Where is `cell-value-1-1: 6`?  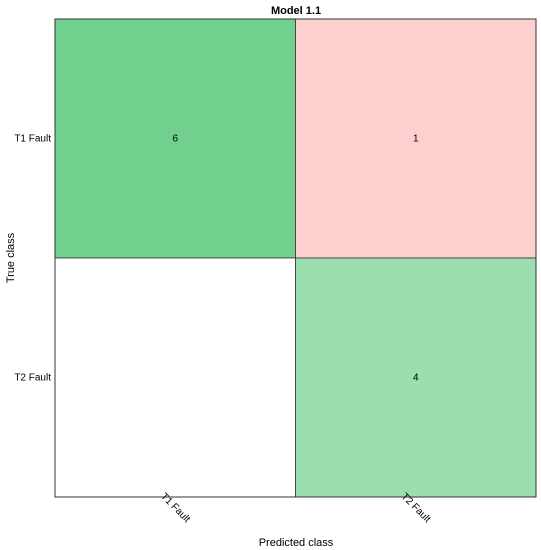
cell-value-1-1: 6 is located at coordinates (175, 139).